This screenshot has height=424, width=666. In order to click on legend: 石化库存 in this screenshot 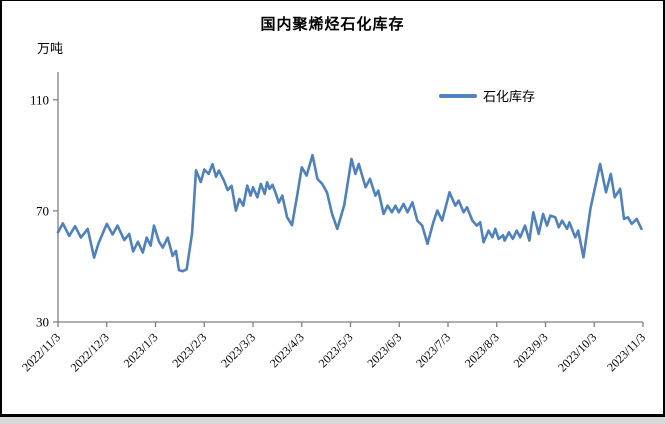, I will do `click(487, 95)`.